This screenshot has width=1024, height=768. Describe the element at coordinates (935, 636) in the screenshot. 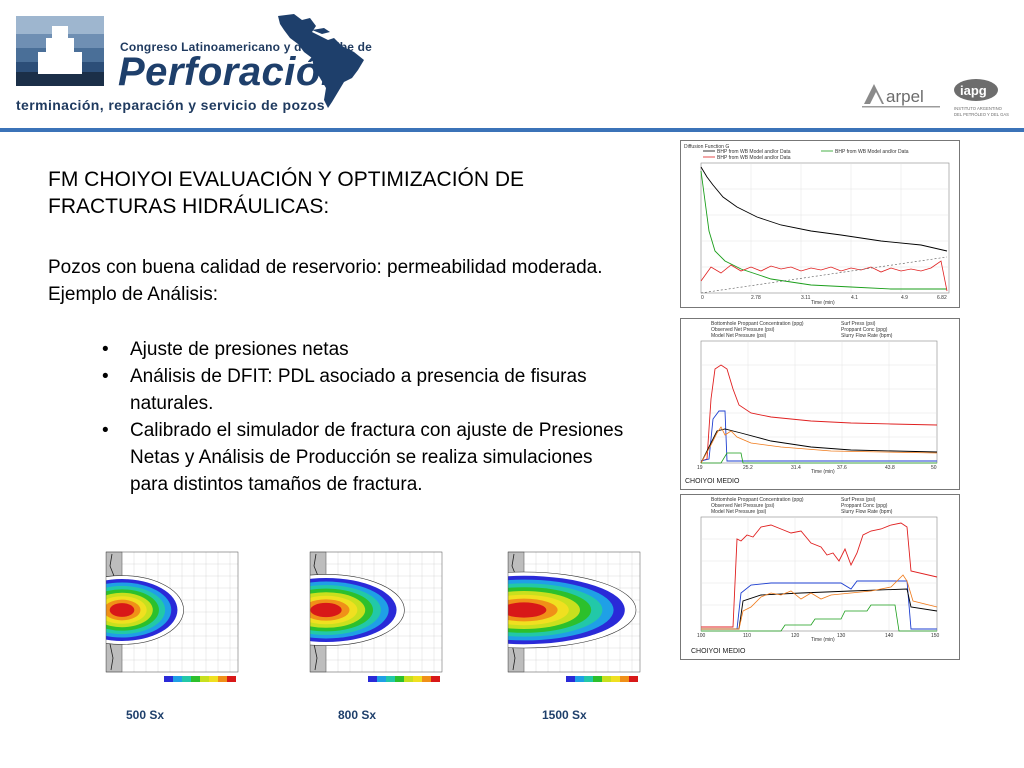

I see `np2-xtick: 150` at that location.